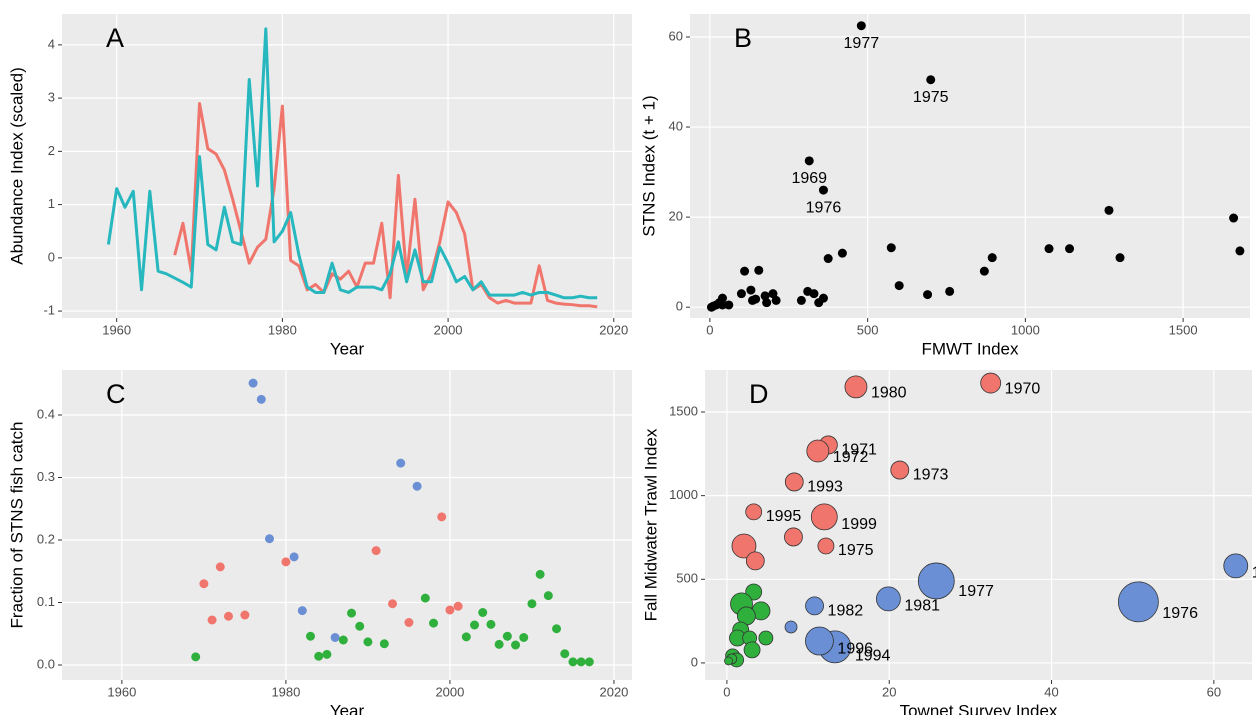 This screenshot has width=1256, height=715. What do you see at coordinates (116, 394) in the screenshot?
I see `panel-label: C` at bounding box center [116, 394].